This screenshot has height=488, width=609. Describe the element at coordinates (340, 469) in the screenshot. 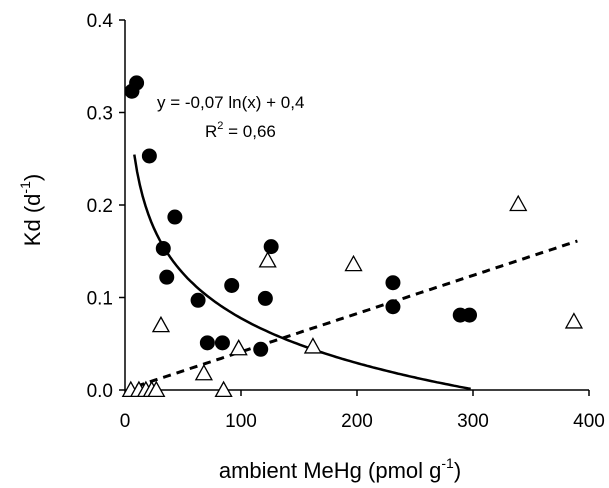

I see `x-axis-title: ambient MeHg (pmol g-1)` at that location.